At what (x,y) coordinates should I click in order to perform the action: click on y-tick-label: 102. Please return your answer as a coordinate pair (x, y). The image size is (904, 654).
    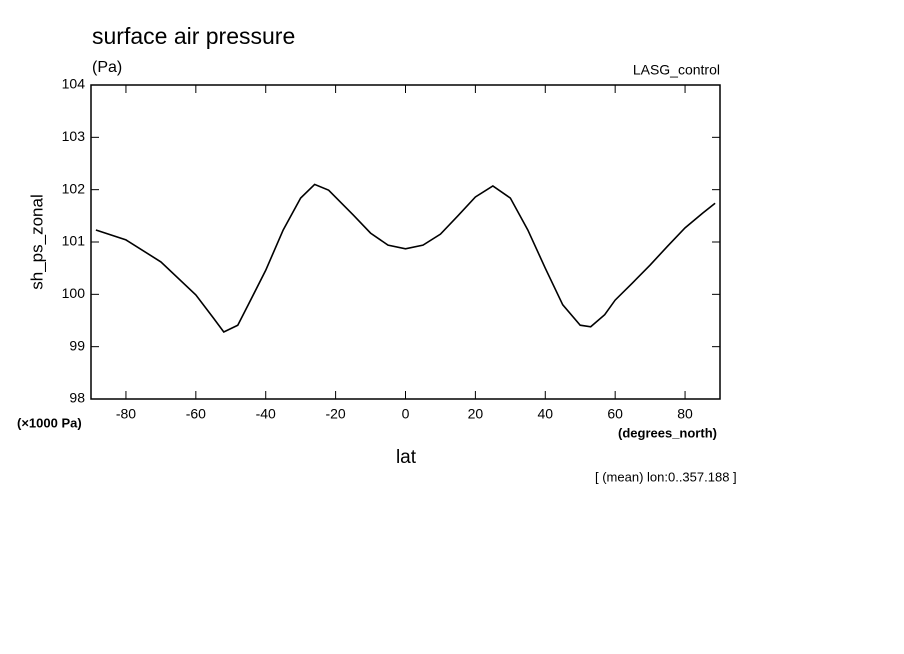
    Looking at the image, I should click on (74, 188).